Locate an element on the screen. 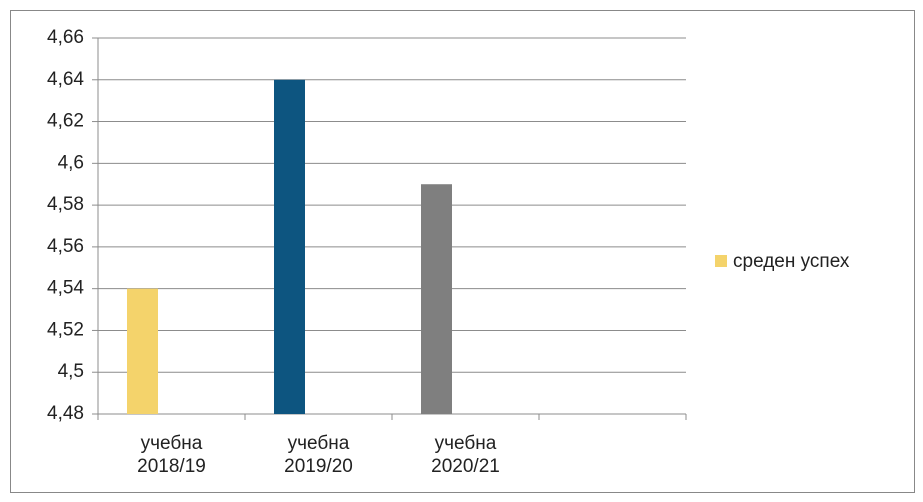 This screenshot has height=502, width=923. y-tick-label: 4,5 is located at coordinates (71, 371).